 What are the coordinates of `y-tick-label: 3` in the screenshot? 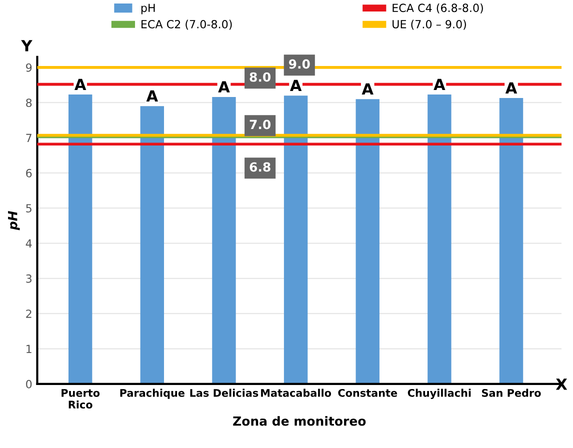 It's located at (29, 278).